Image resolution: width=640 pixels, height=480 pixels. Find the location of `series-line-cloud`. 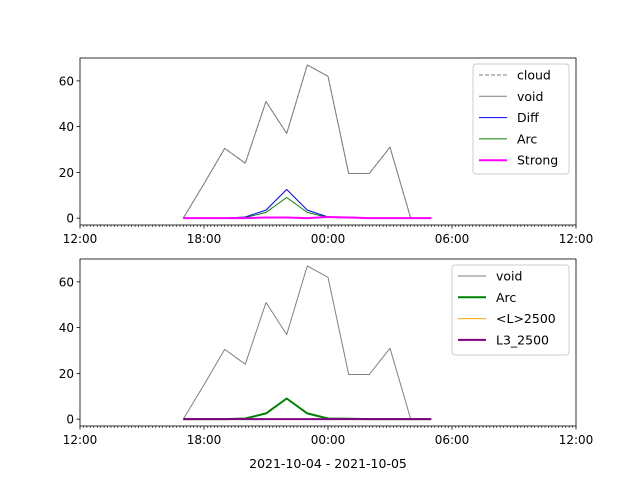

series-line-cloud is located at coordinates (307, 141).